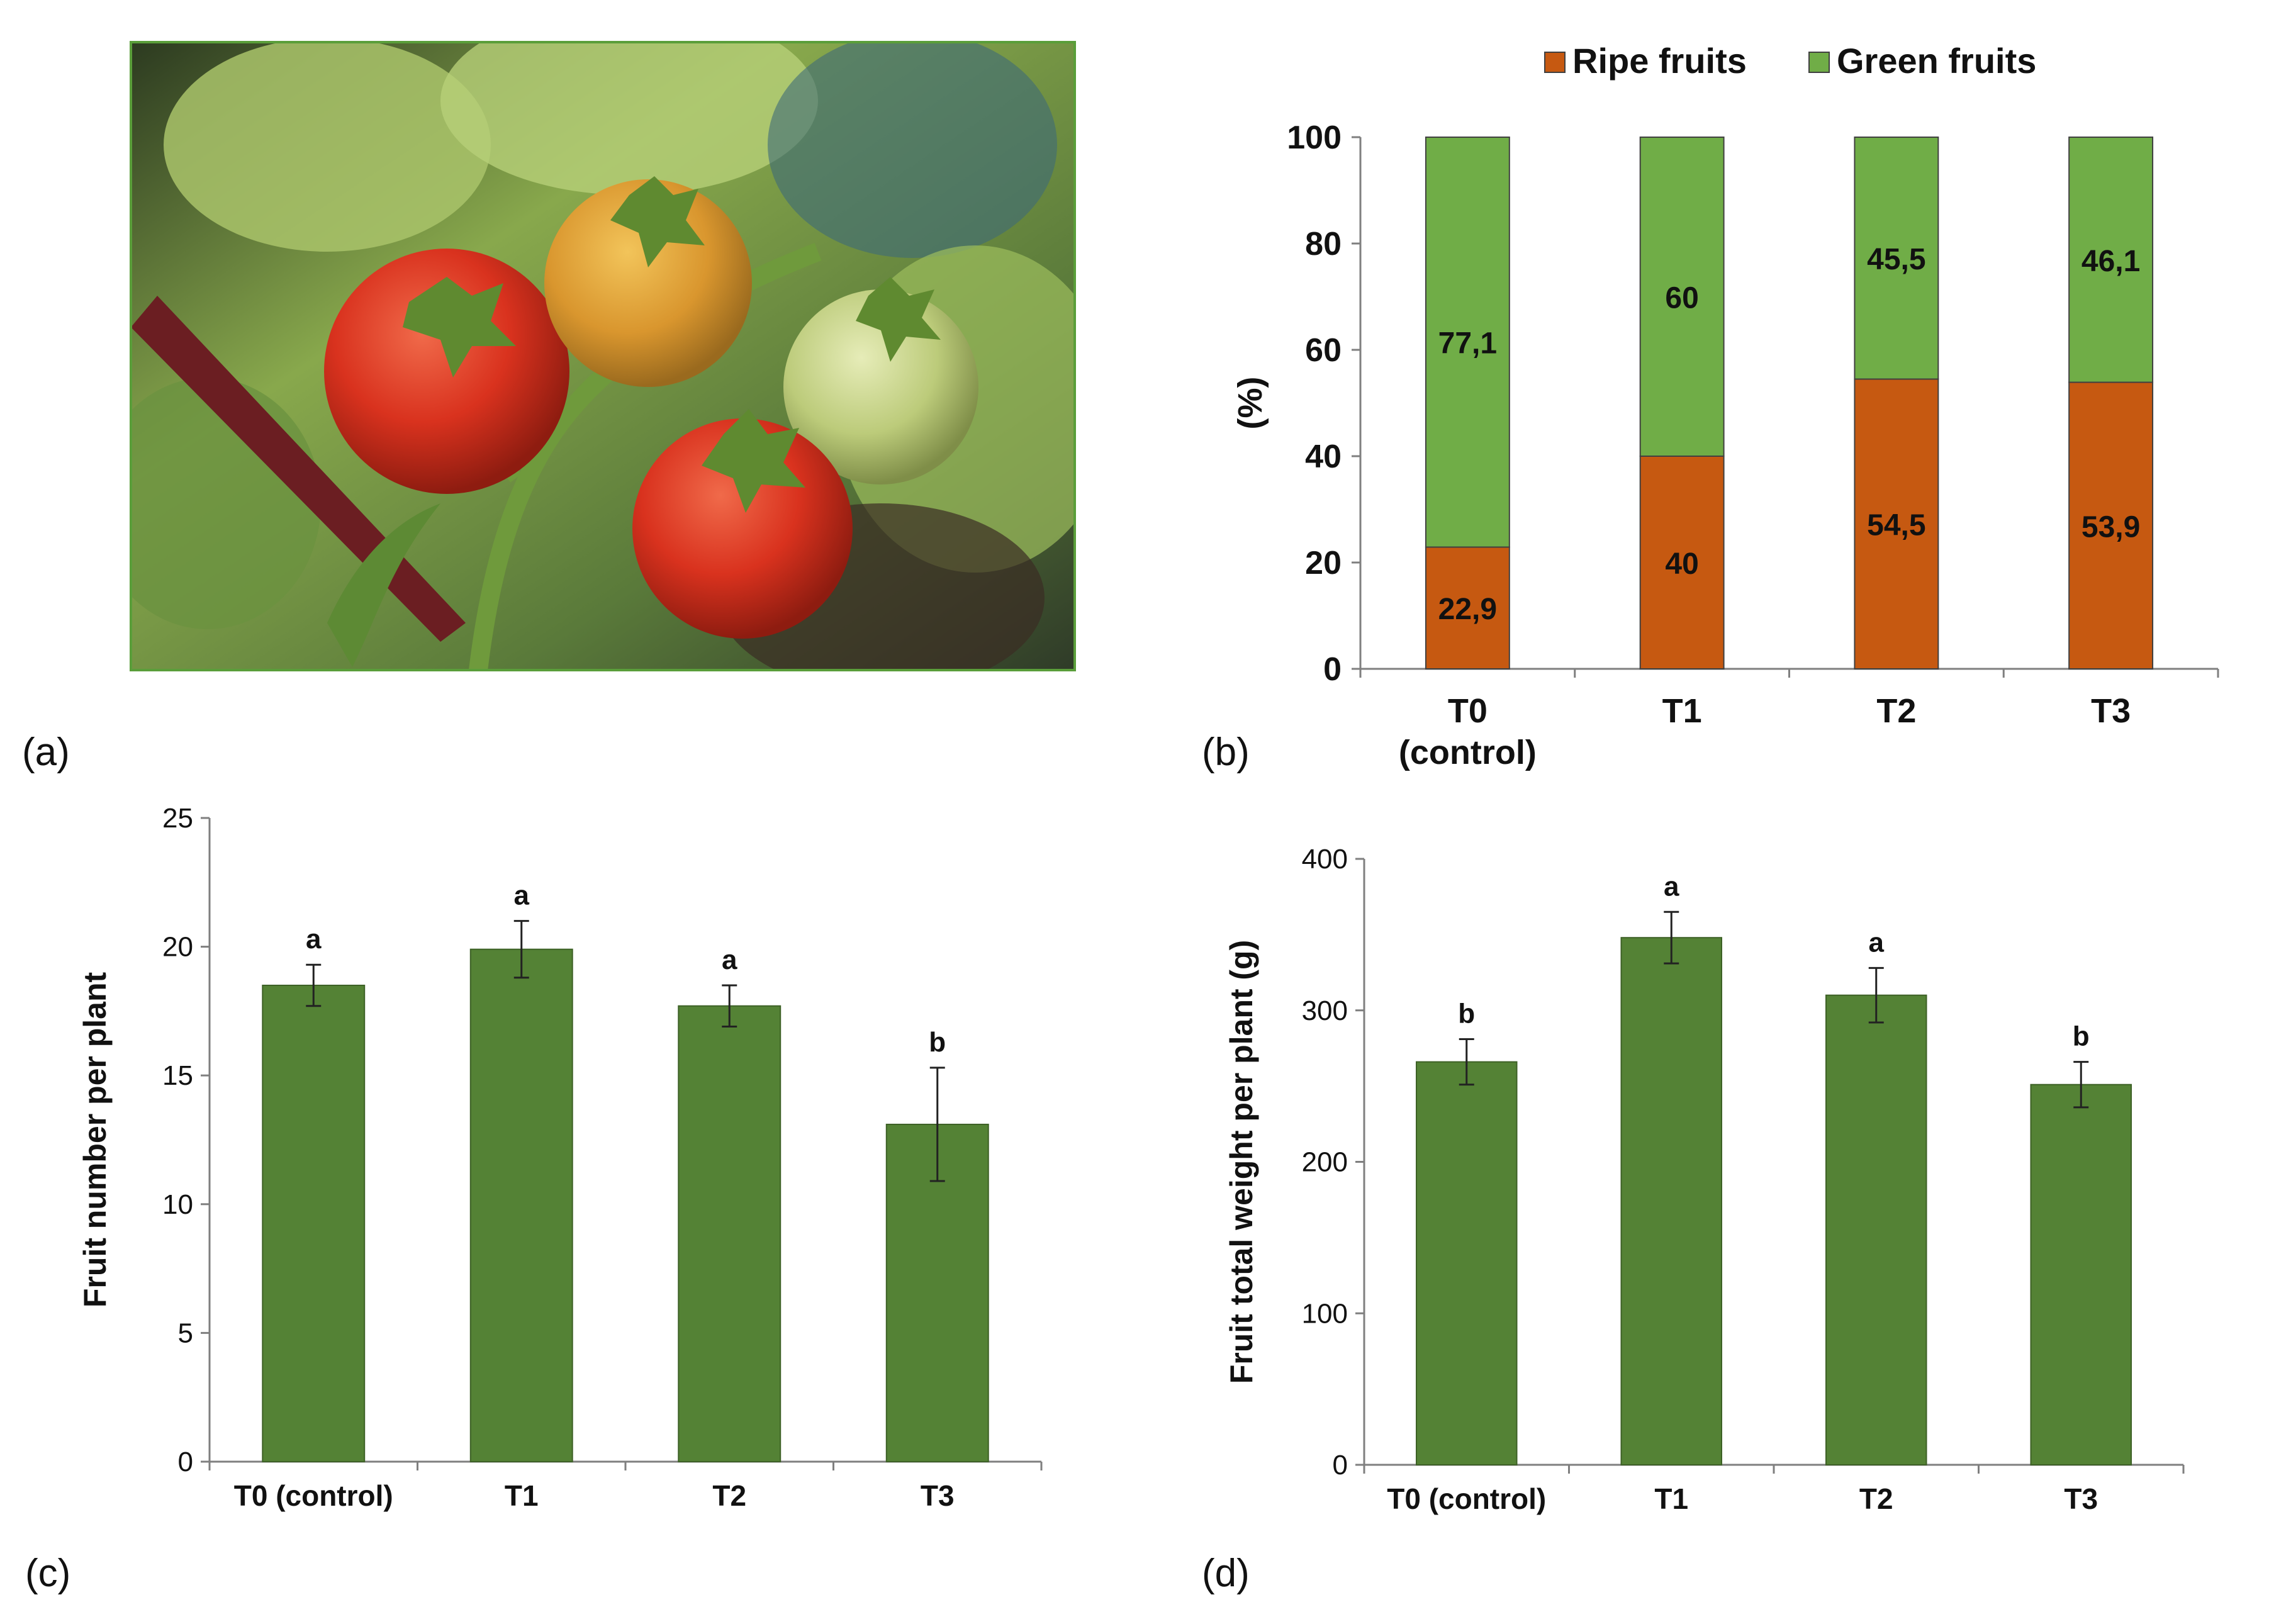  What do you see at coordinates (1468, 711) in the screenshot?
I see `x-tick-label: T0` at bounding box center [1468, 711].